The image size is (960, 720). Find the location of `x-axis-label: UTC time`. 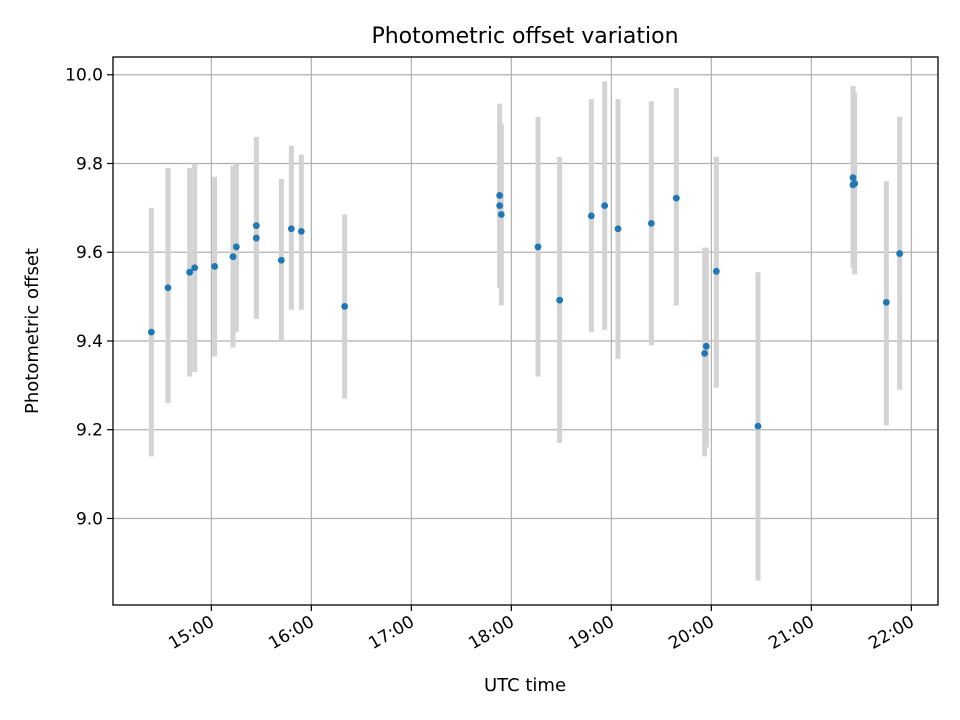

x-axis-label: UTC time is located at coordinates (525, 685).